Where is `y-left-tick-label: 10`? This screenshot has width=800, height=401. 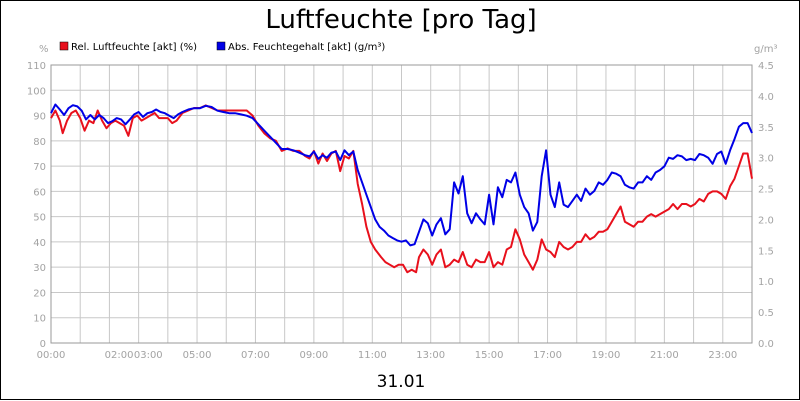 y-left-tick-label: 10 is located at coordinates (39, 319).